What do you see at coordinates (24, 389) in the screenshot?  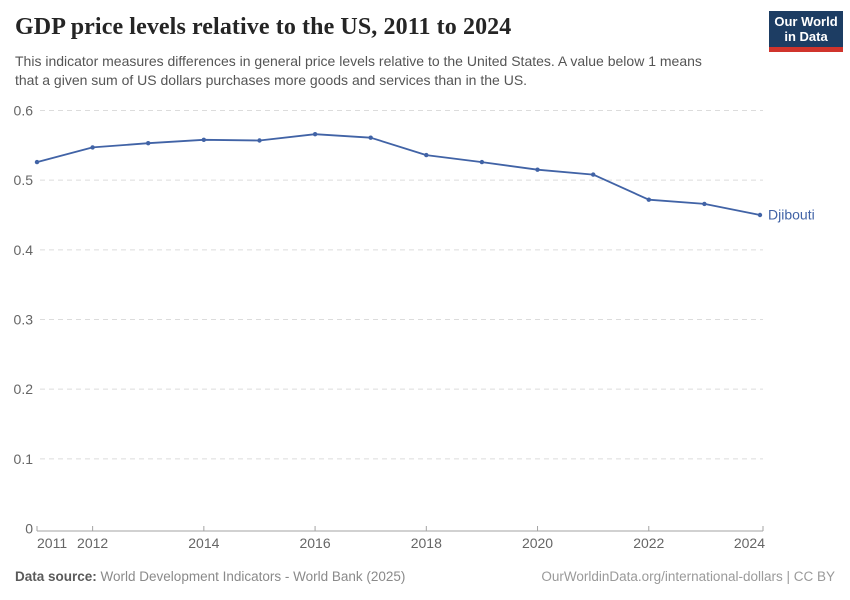 I see `y-axis-tick-label: 0.2` at bounding box center [24, 389].